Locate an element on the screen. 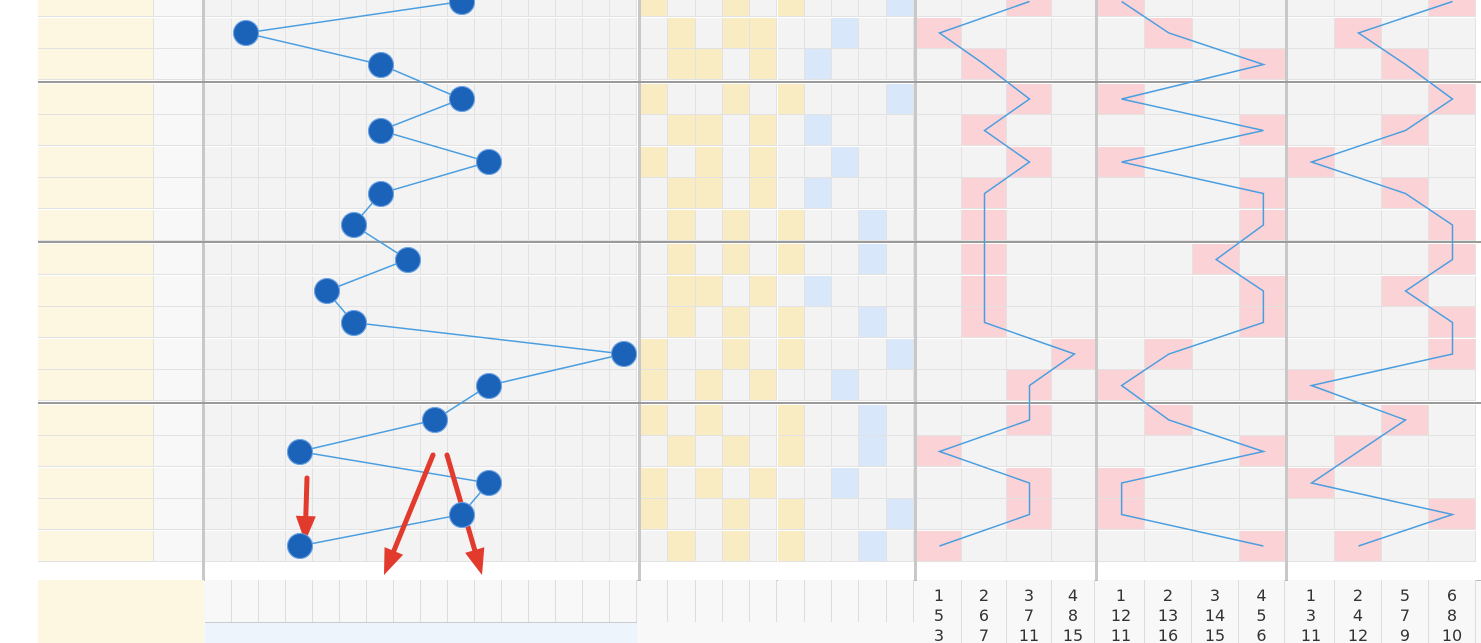 The width and height of the screenshot is (1481, 643). footer-group-header: 1 12 11 is located at coordinates (1121, 611).